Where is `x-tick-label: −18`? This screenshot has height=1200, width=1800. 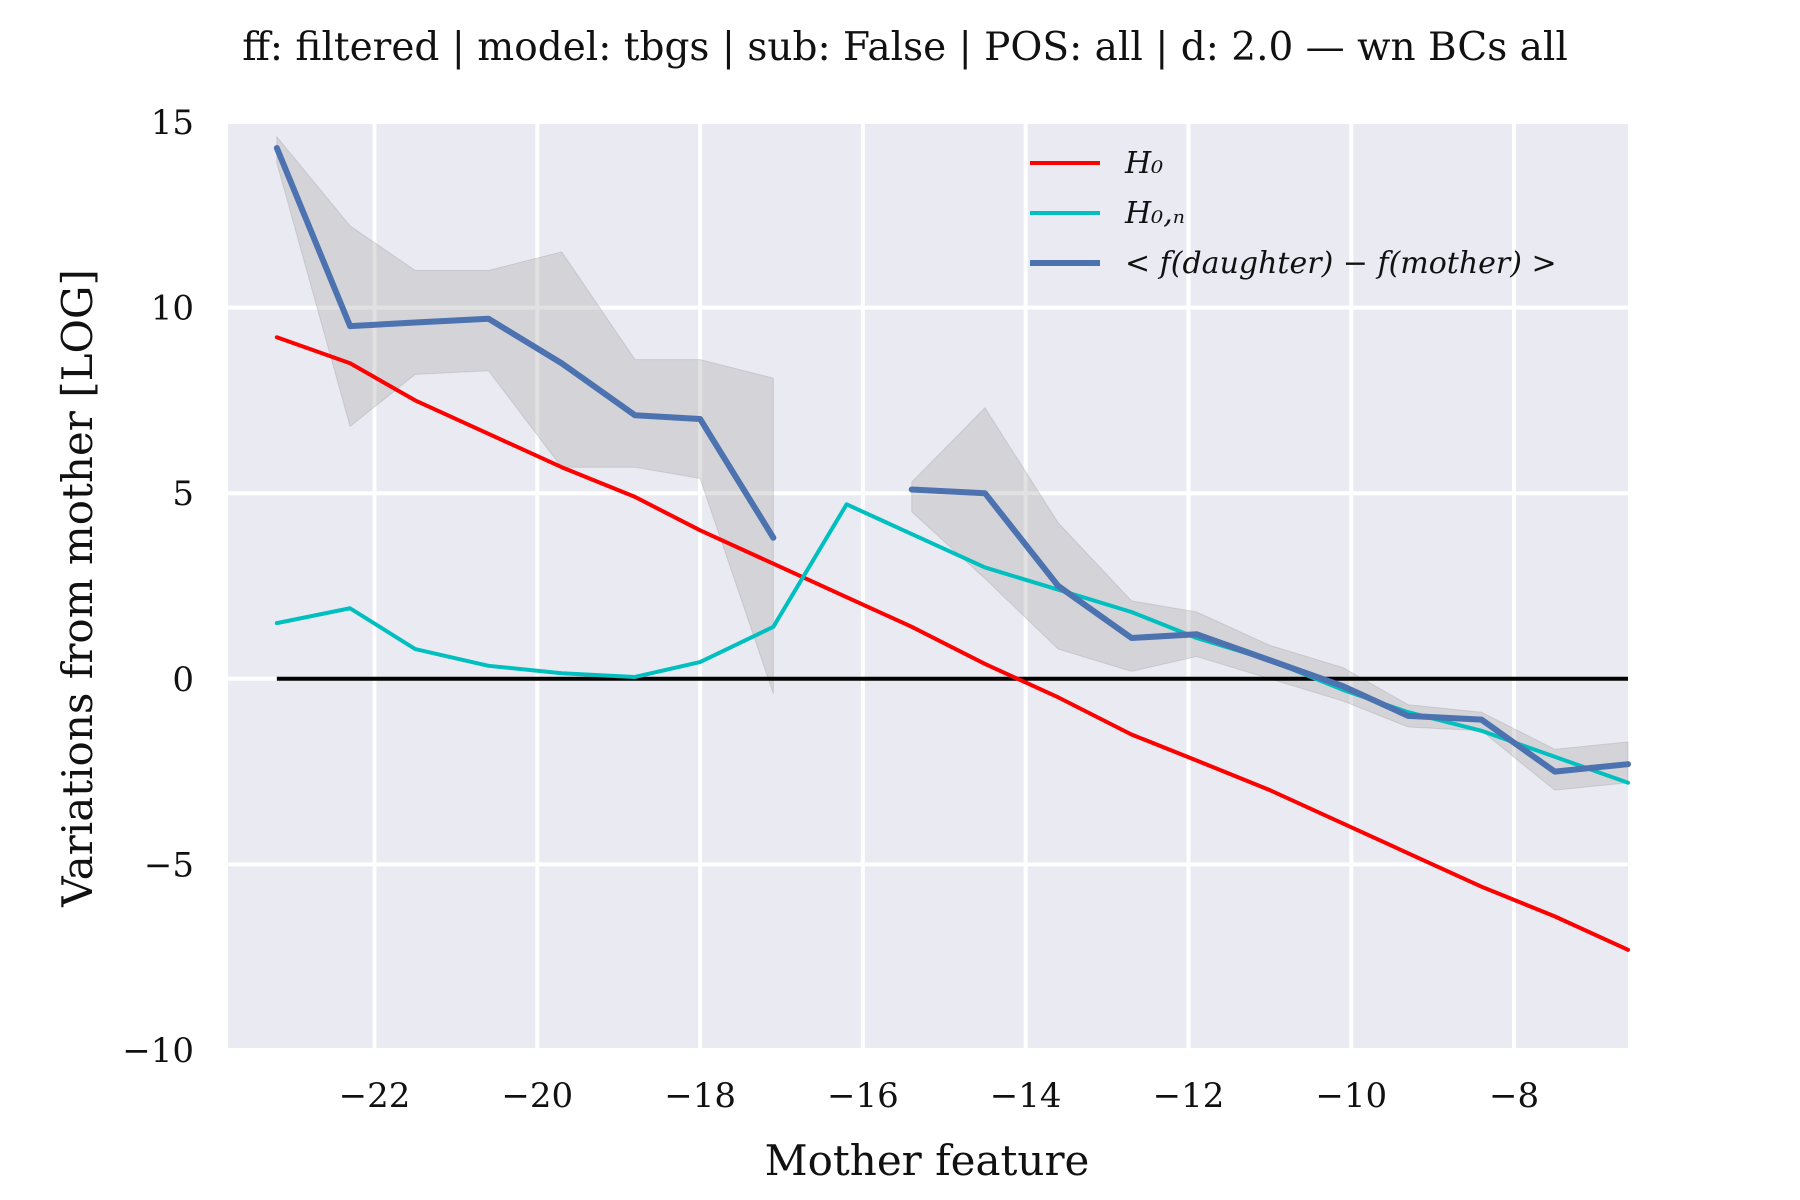 x-tick-label: −18 is located at coordinates (700, 1096).